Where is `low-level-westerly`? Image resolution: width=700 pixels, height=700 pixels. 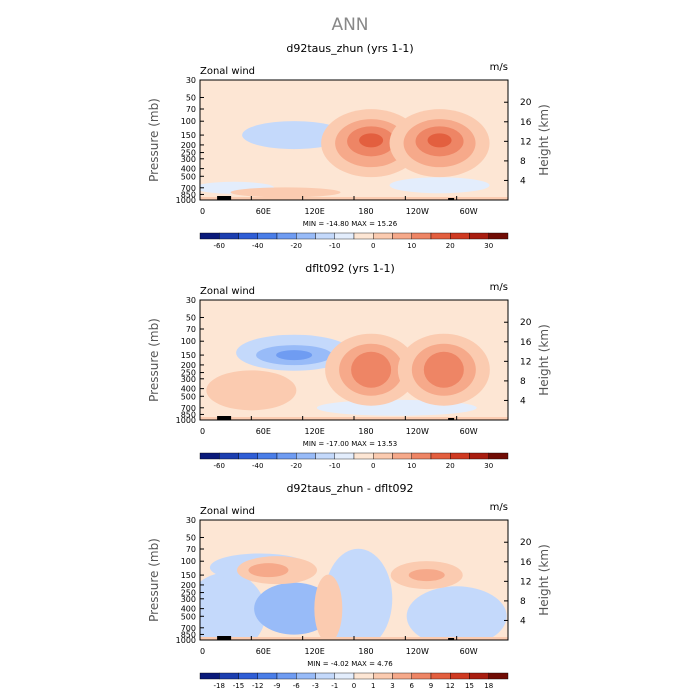
low-level-westerly is located at coordinates (285, 192).